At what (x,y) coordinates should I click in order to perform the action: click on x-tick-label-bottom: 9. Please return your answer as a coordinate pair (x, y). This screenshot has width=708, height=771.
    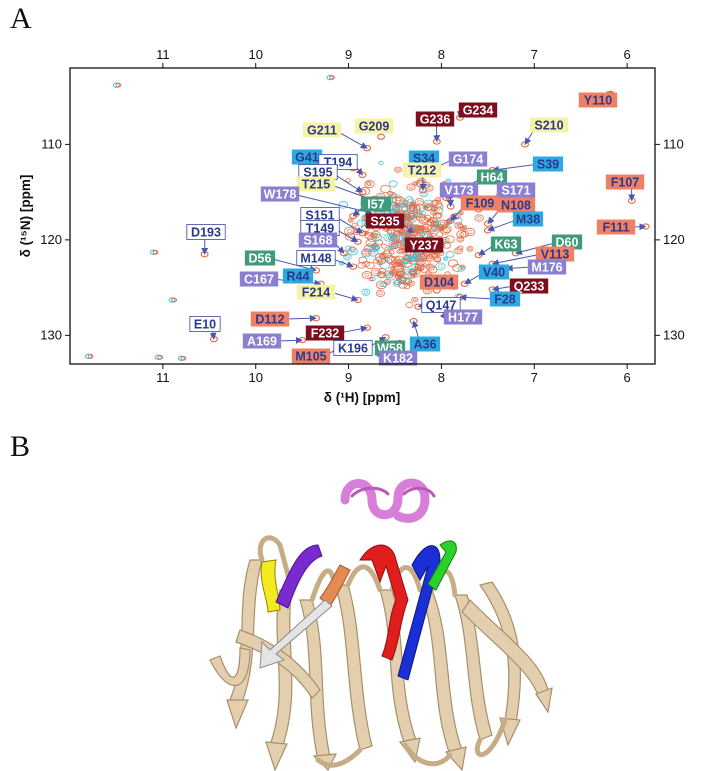
    Looking at the image, I should click on (348, 377).